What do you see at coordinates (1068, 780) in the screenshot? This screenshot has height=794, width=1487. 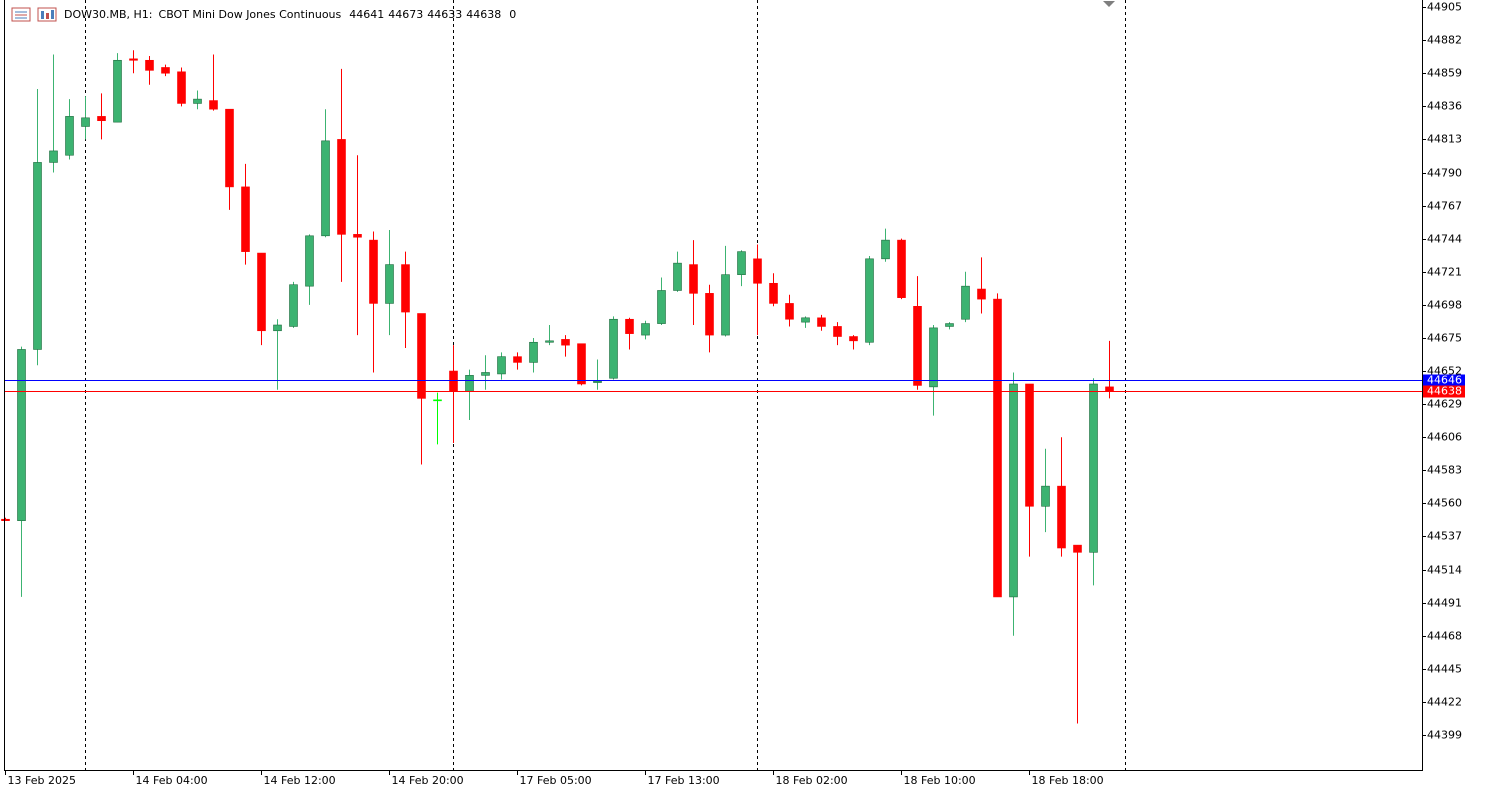 I see `x-tick-label: 18 Feb 18:00` at bounding box center [1068, 780].